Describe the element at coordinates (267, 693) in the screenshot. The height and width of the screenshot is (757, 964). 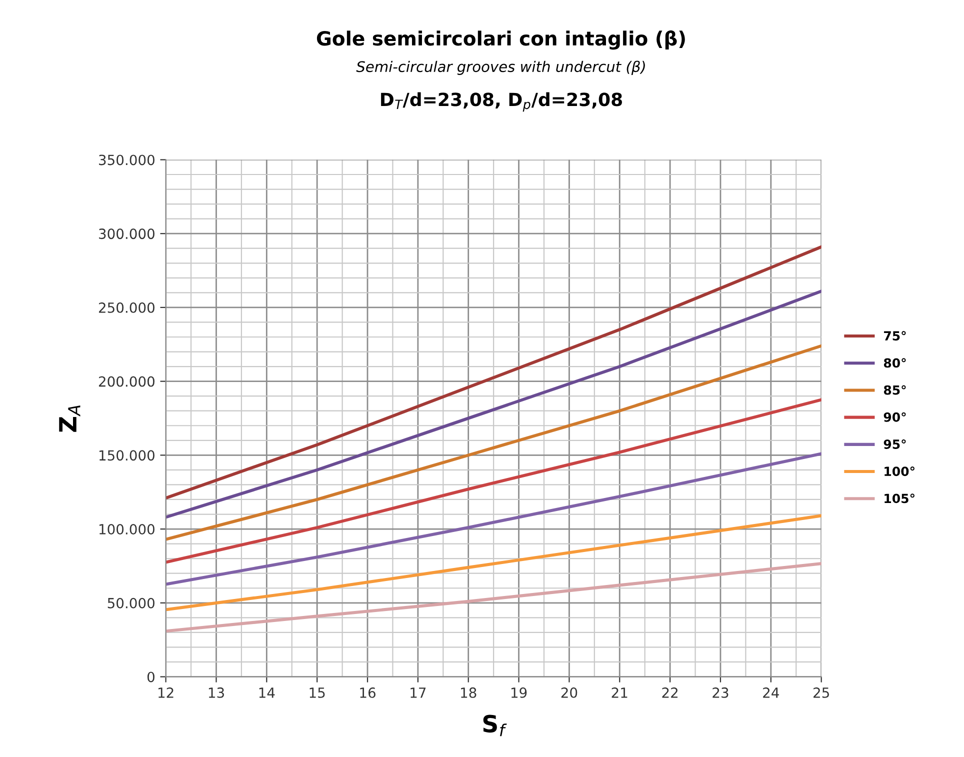
I see `x-tick-label: 14` at that location.